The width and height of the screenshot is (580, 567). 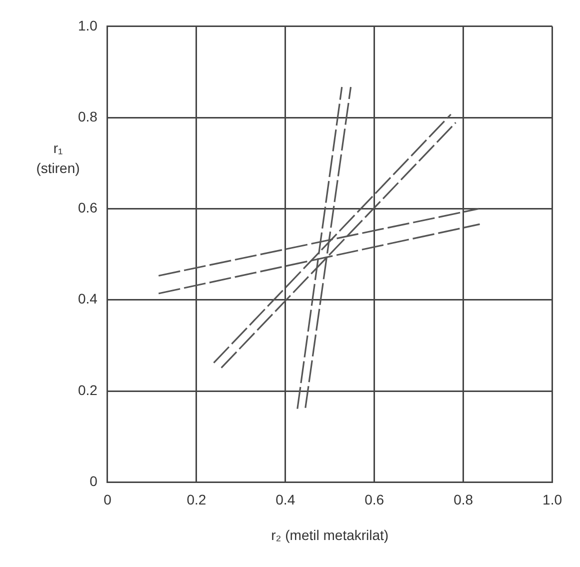 I want to click on y-tick-label: 0.6, so click(x=88, y=208).